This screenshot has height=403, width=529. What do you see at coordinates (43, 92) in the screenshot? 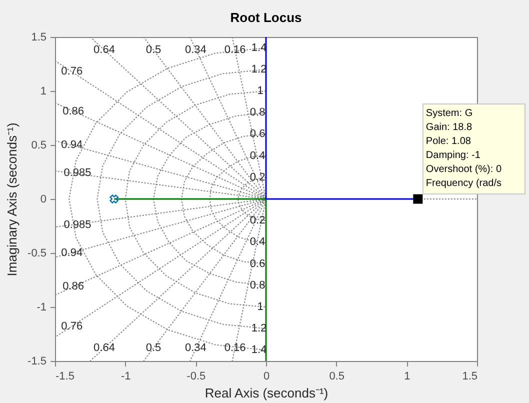
I see `y-tick-label: 1` at bounding box center [43, 92].